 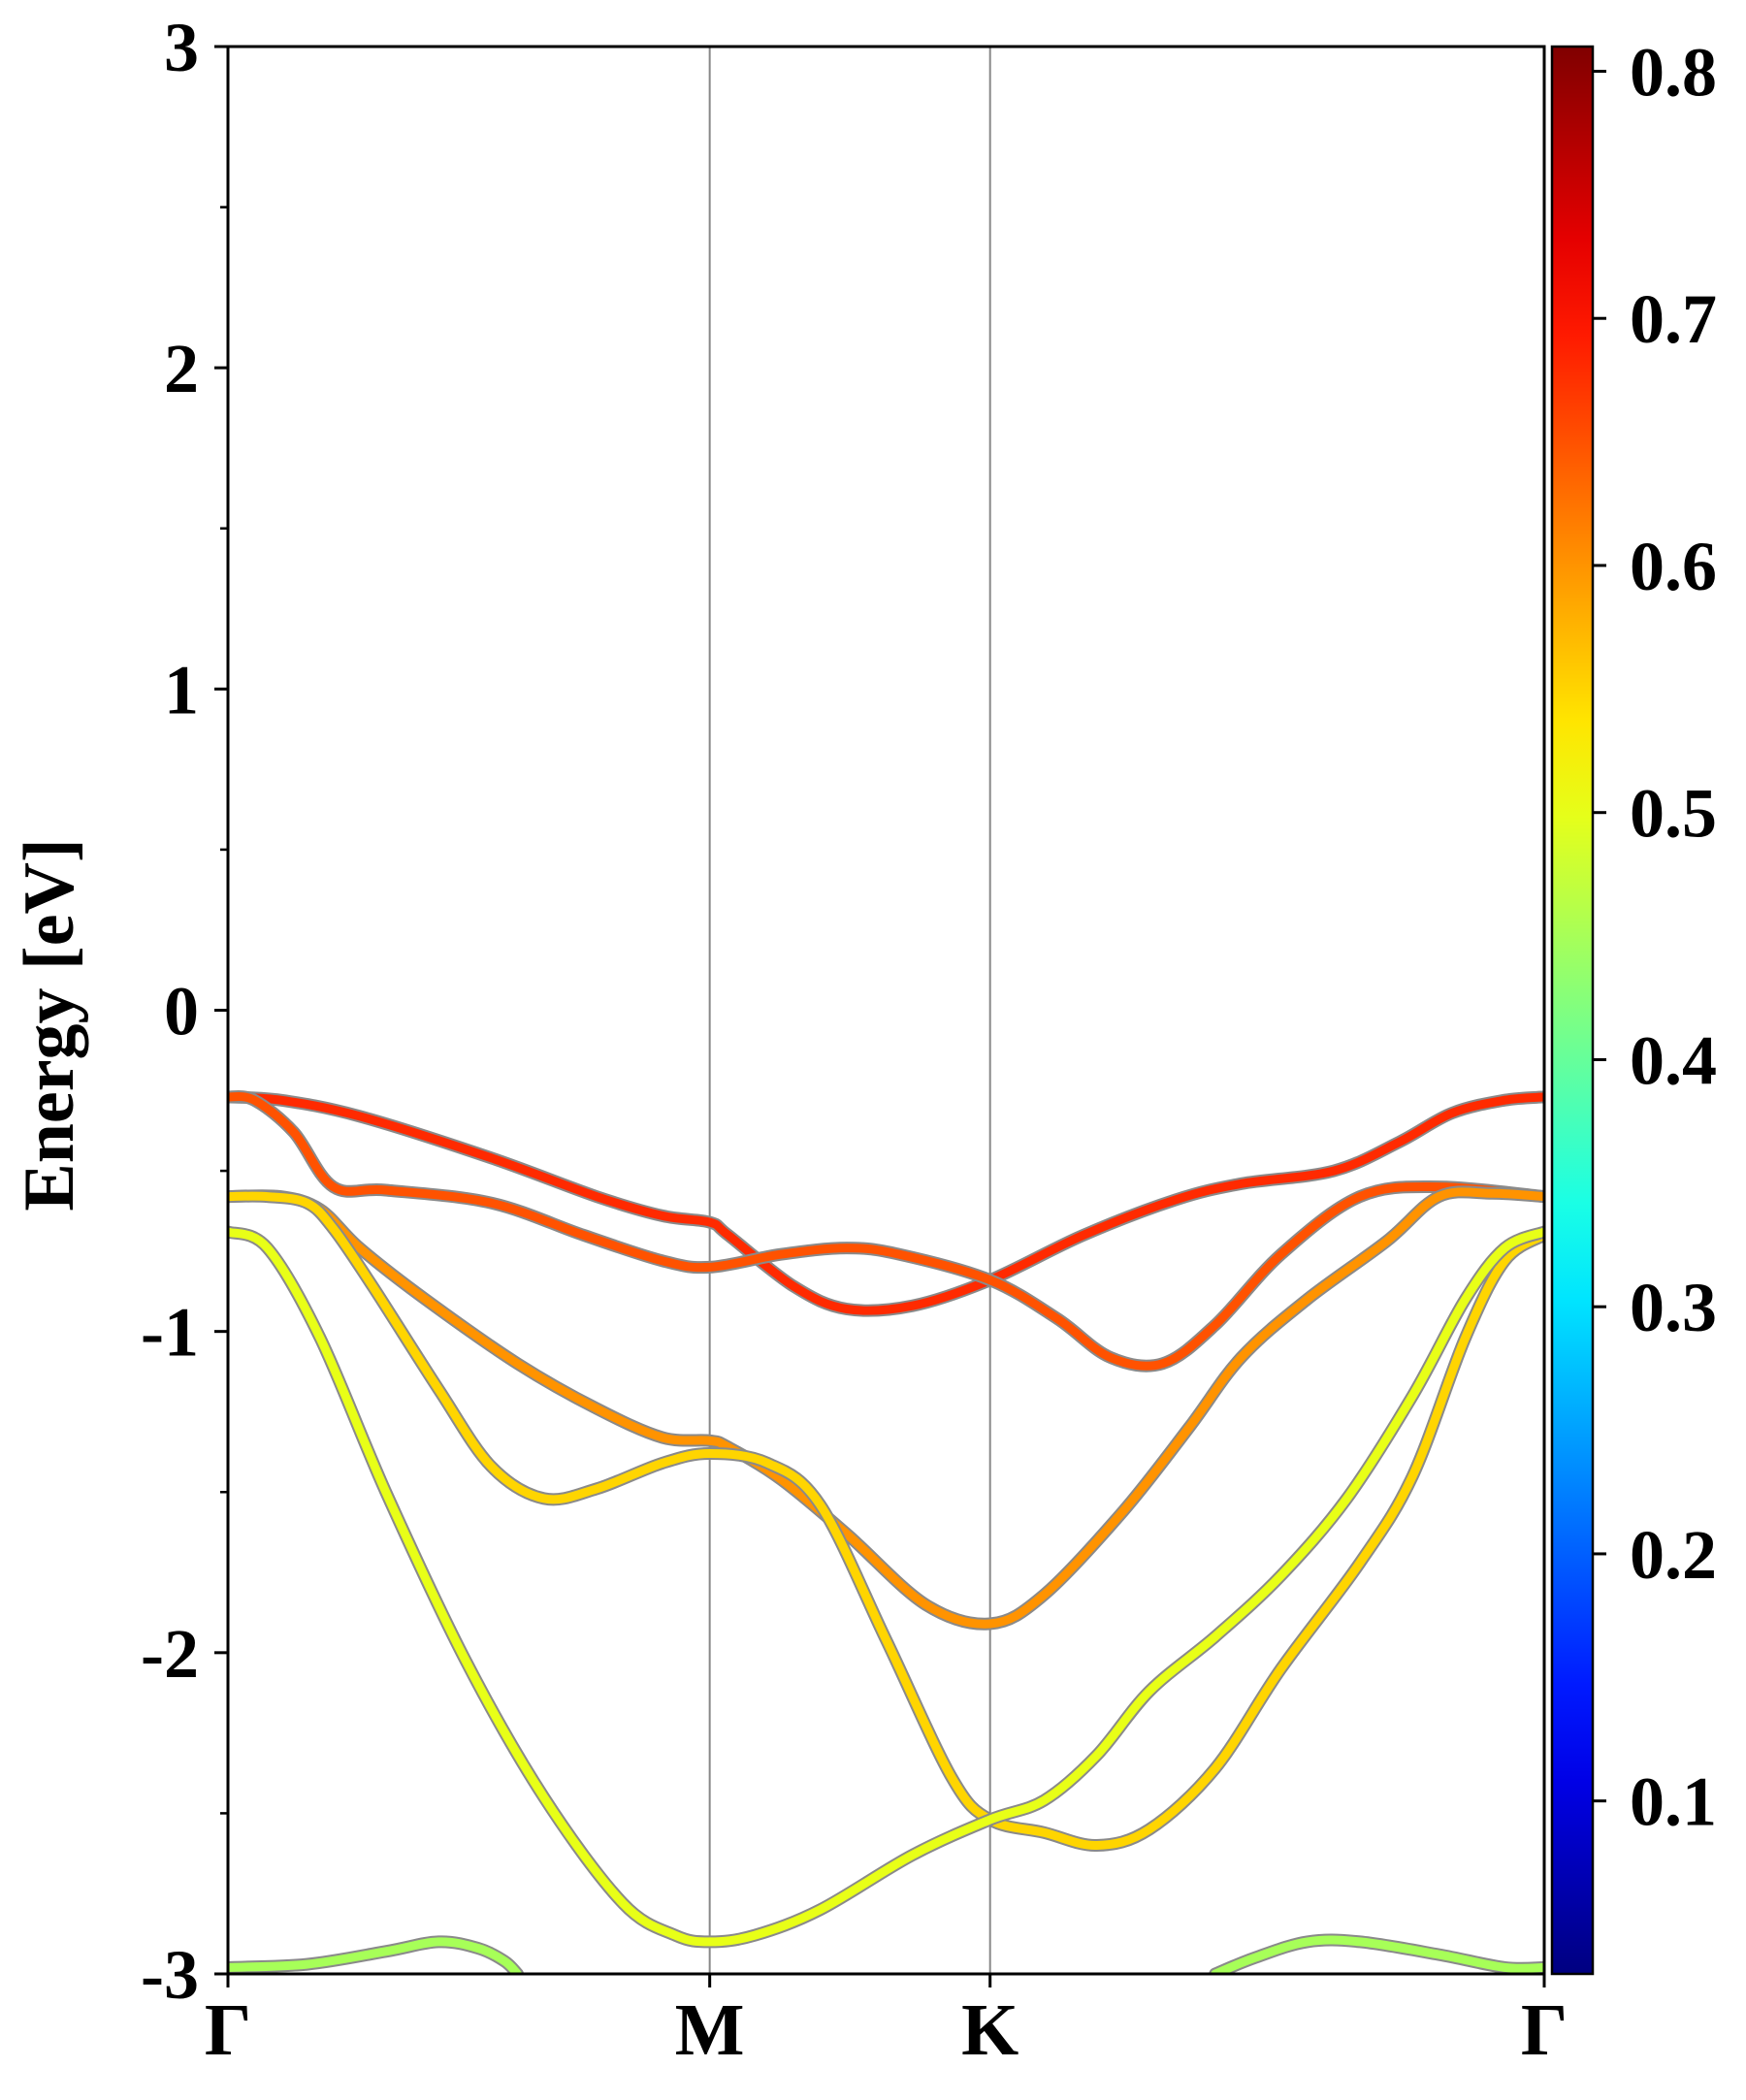 What do you see at coordinates (181, 1011) in the screenshot?
I see `y-tick-label: 0` at bounding box center [181, 1011].